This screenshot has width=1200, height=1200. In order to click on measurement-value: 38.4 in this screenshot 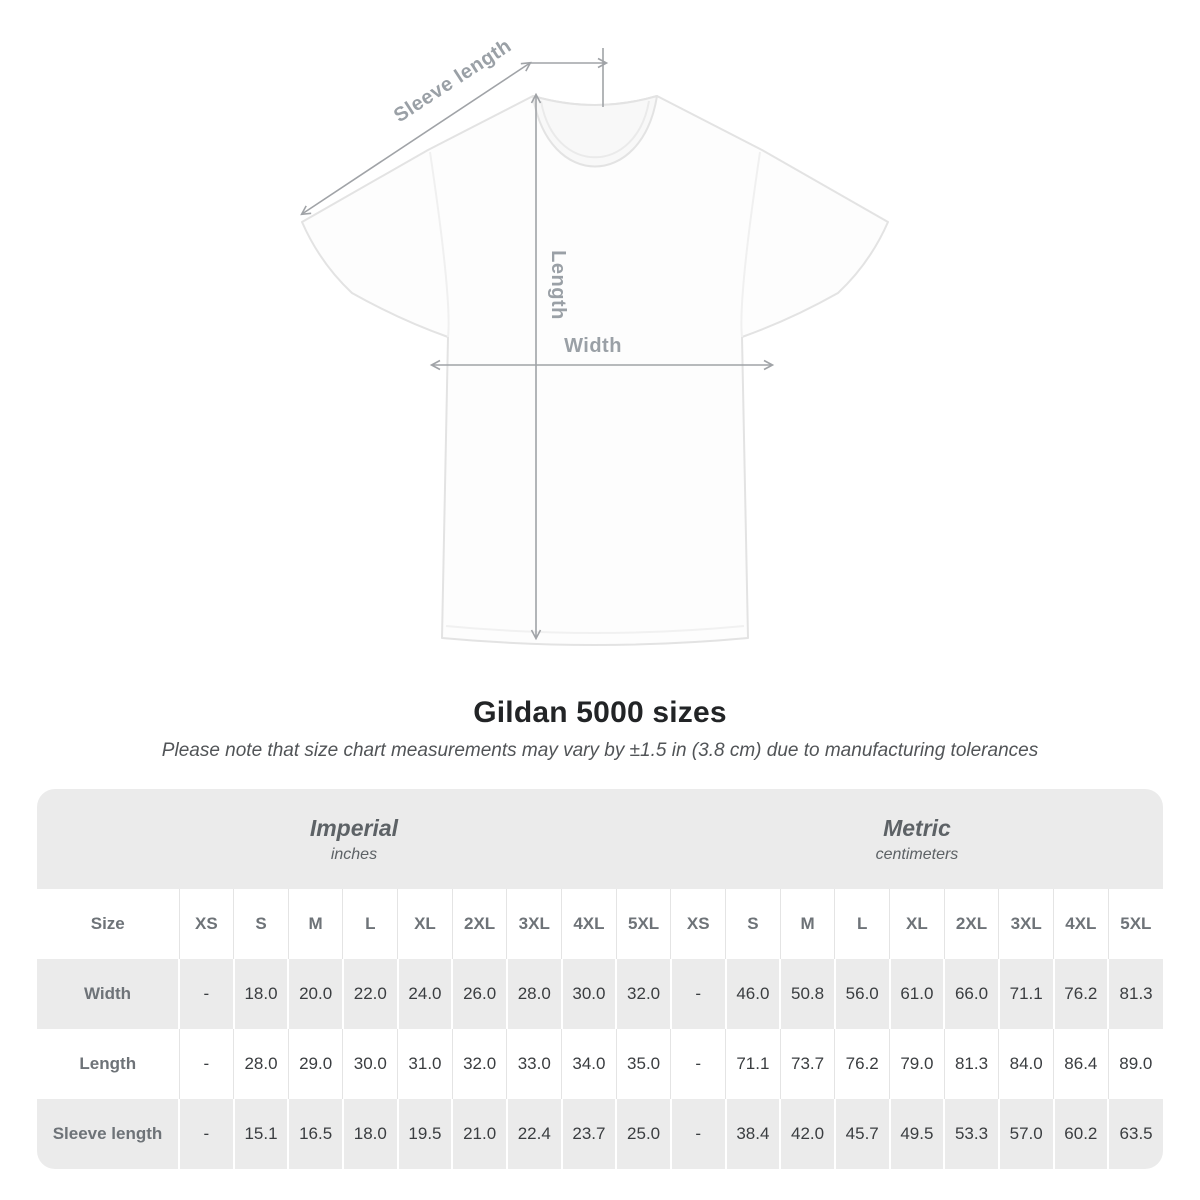, I will do `click(752, 1134)`.